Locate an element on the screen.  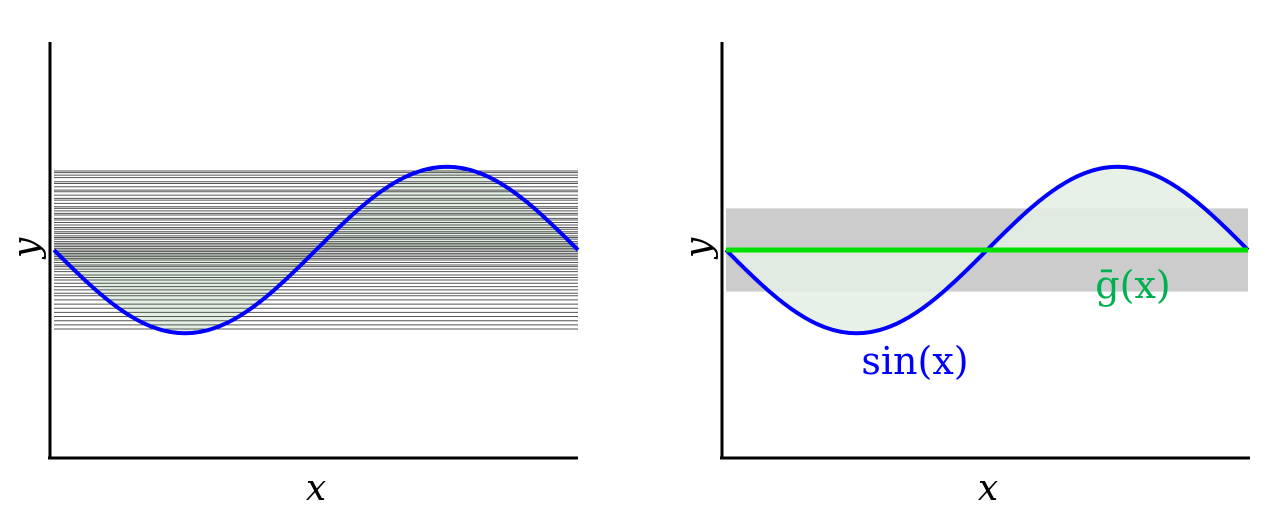
right-x-label: x is located at coordinates (988, 488).